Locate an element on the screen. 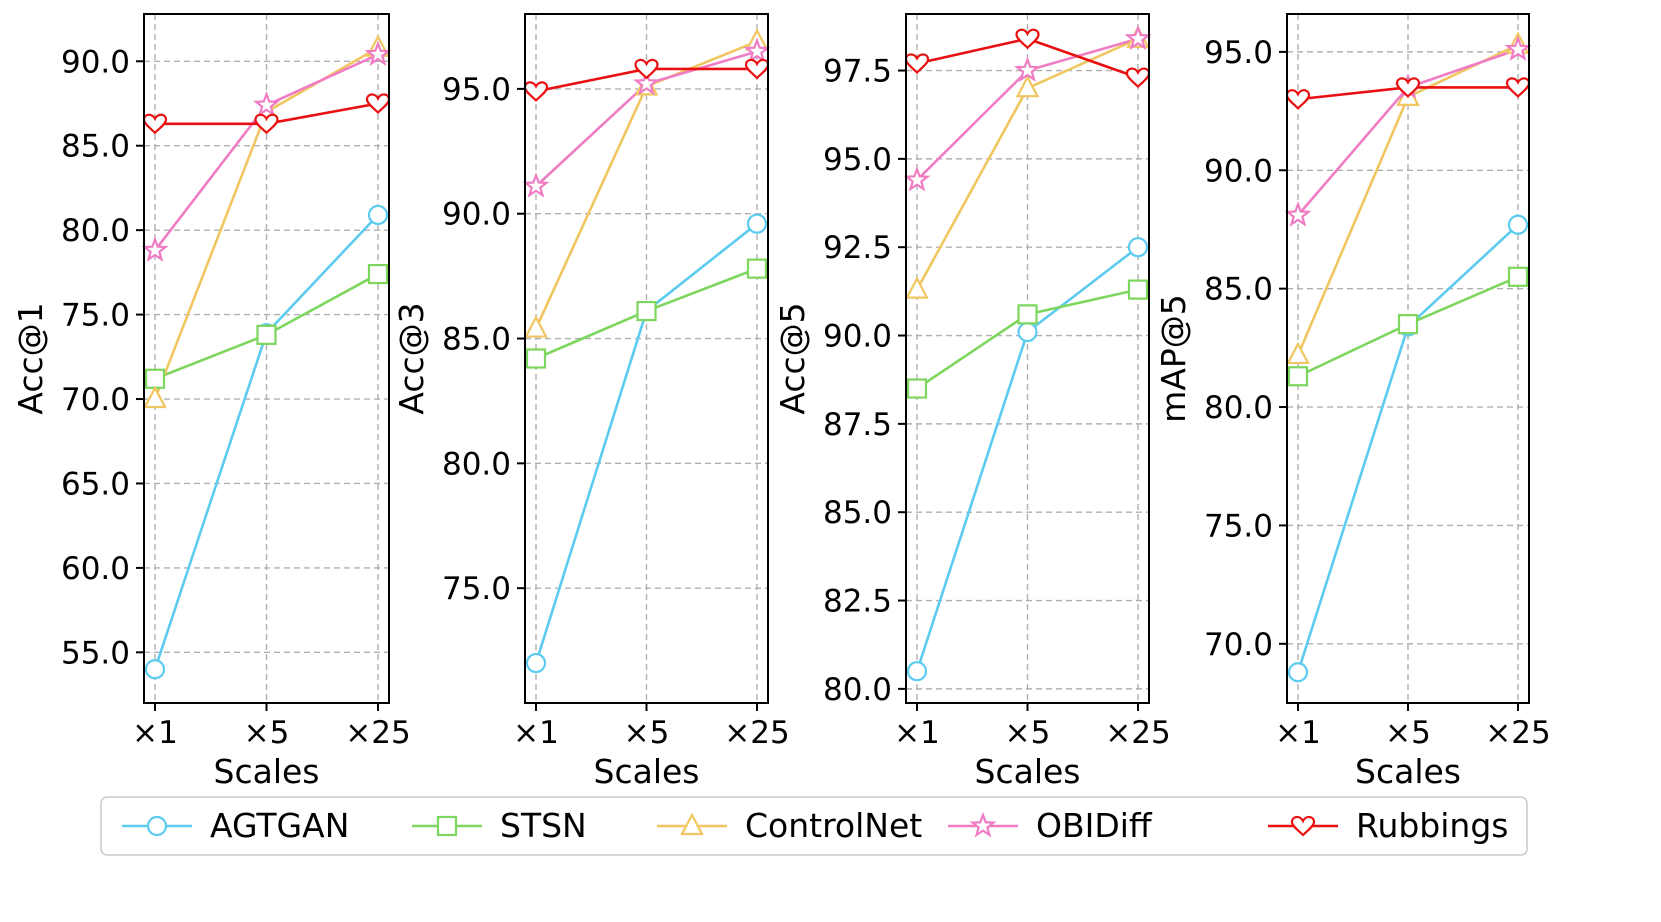 This screenshot has height=922, width=1661. legend-label: AGTGAN is located at coordinates (279, 825).